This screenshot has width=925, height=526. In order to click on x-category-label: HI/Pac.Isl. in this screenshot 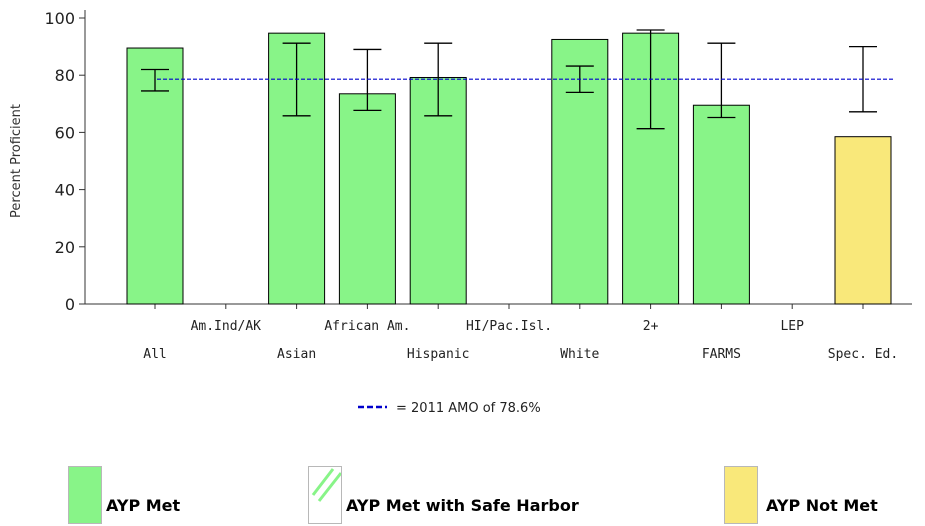, I will do `click(509, 326)`.